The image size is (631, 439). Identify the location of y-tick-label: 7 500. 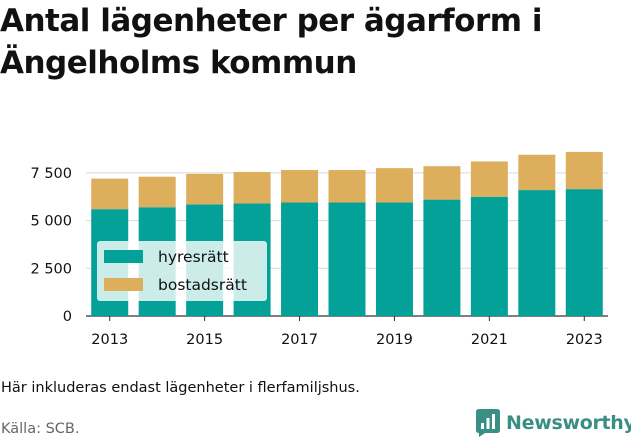
(51, 174).